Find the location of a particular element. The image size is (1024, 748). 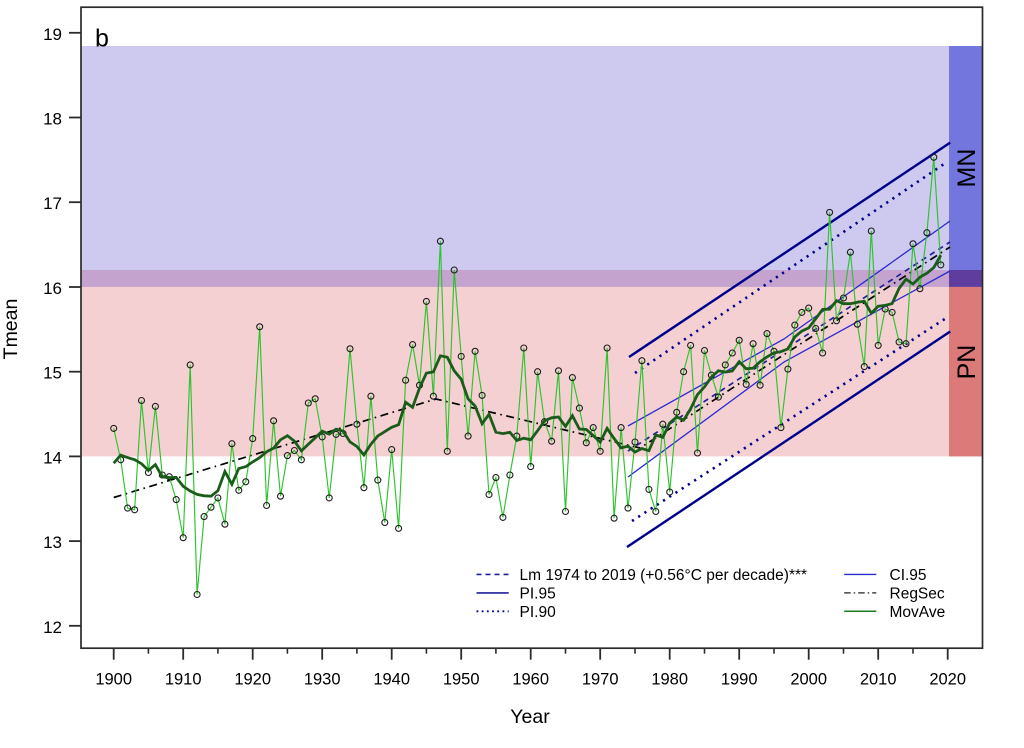

svg-text: 15 is located at coordinates (52, 373).